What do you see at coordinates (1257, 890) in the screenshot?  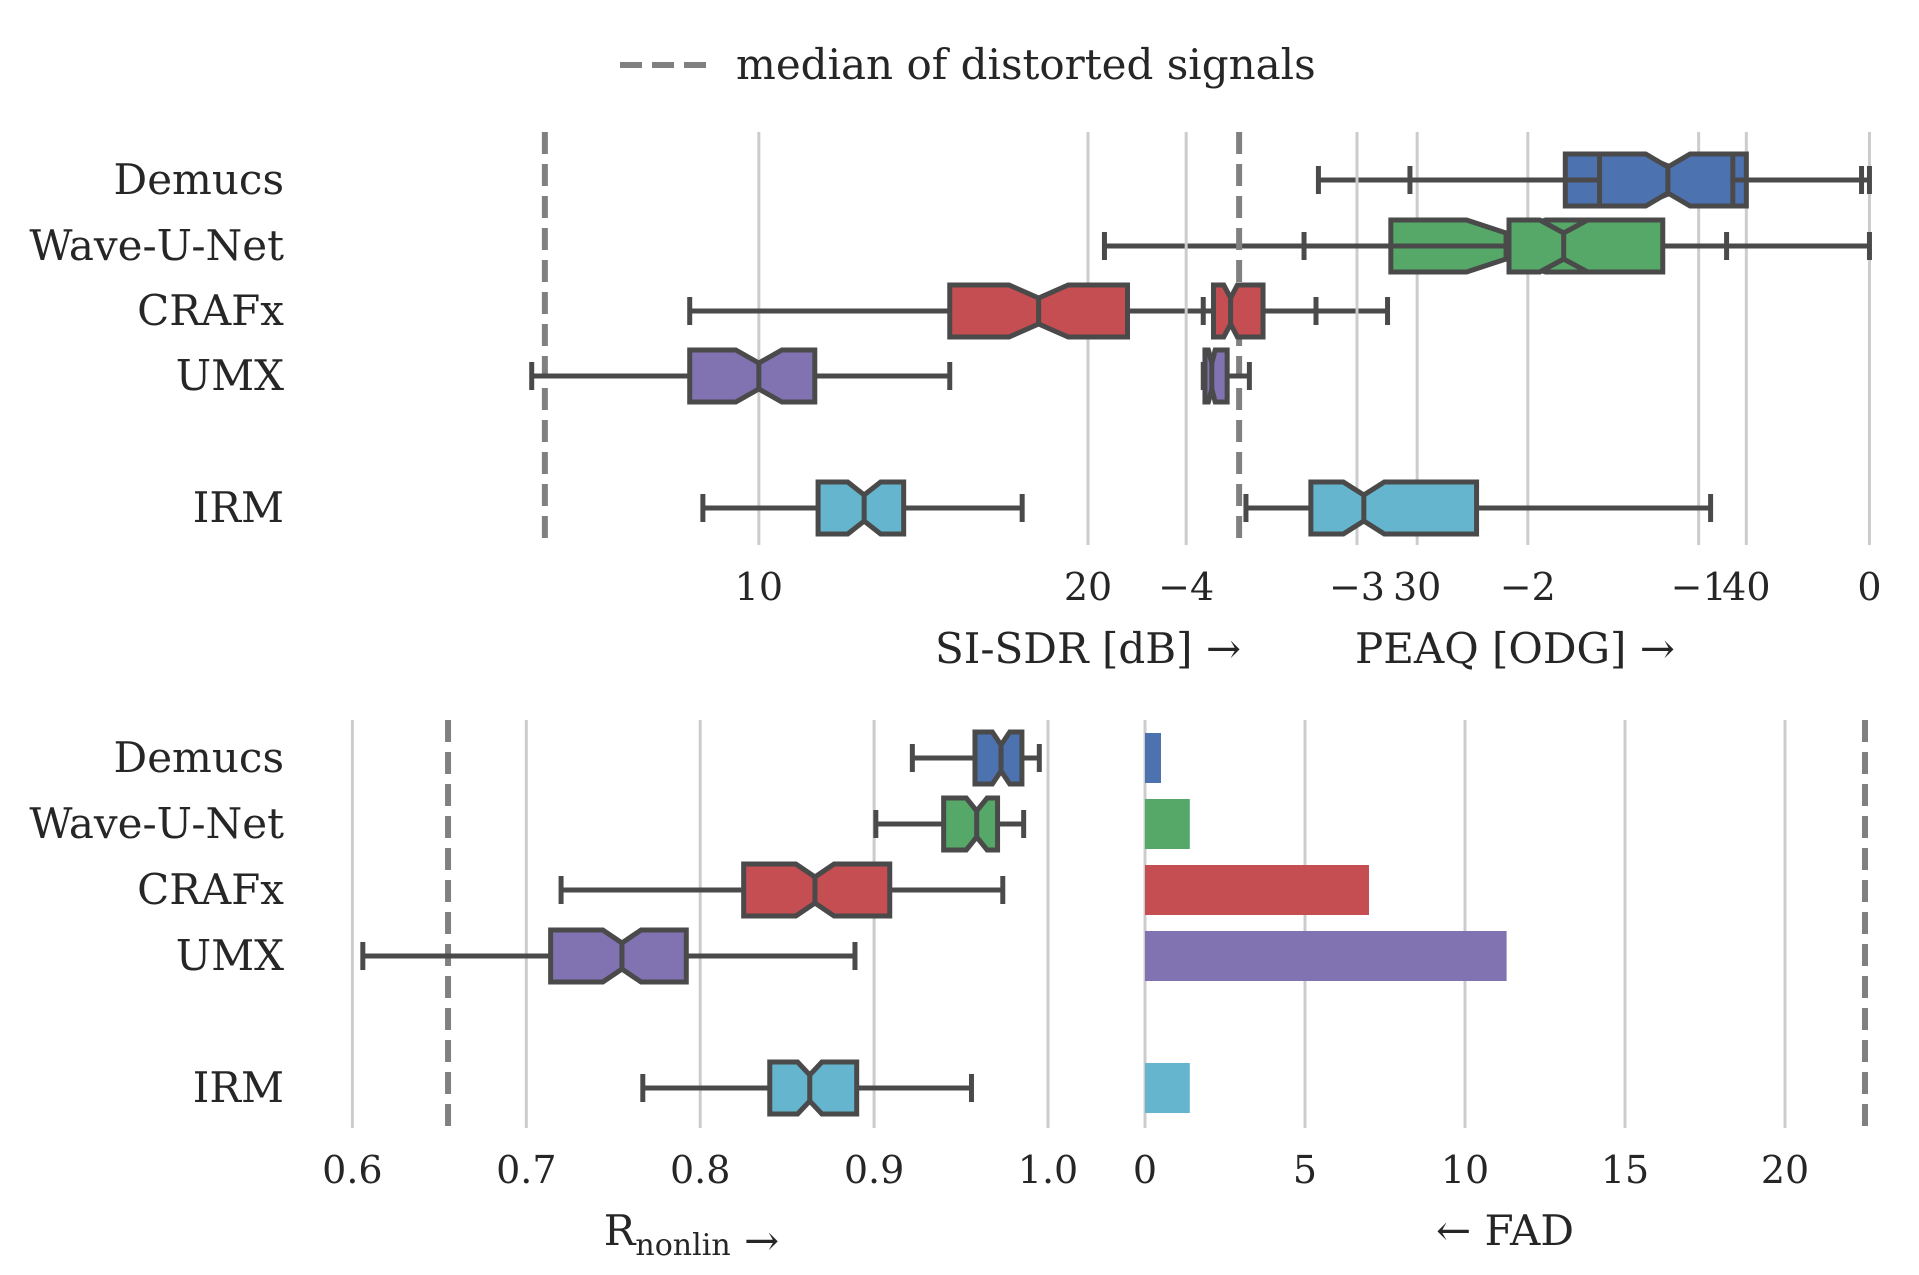 I see `bar-crafx` at bounding box center [1257, 890].